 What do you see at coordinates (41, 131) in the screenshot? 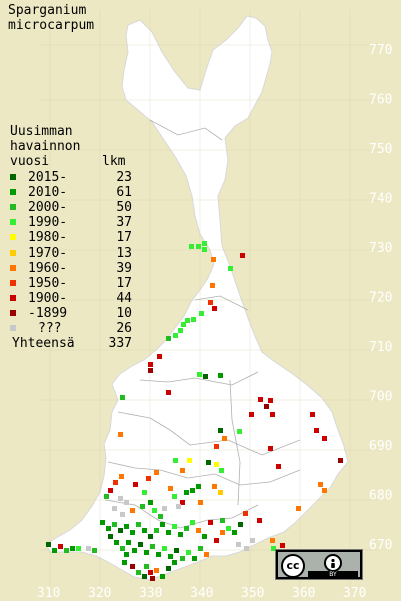
I see `legend-heading-line1: Uusimman` at bounding box center [41, 131].